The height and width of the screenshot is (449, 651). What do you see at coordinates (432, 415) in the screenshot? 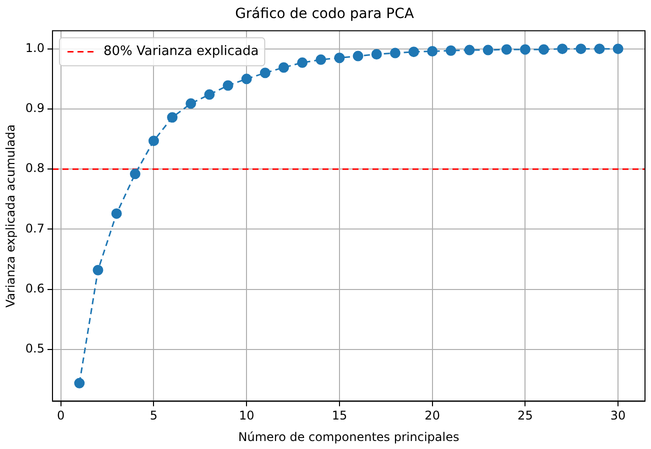
I see `x-tick-label: 20` at bounding box center [432, 415].